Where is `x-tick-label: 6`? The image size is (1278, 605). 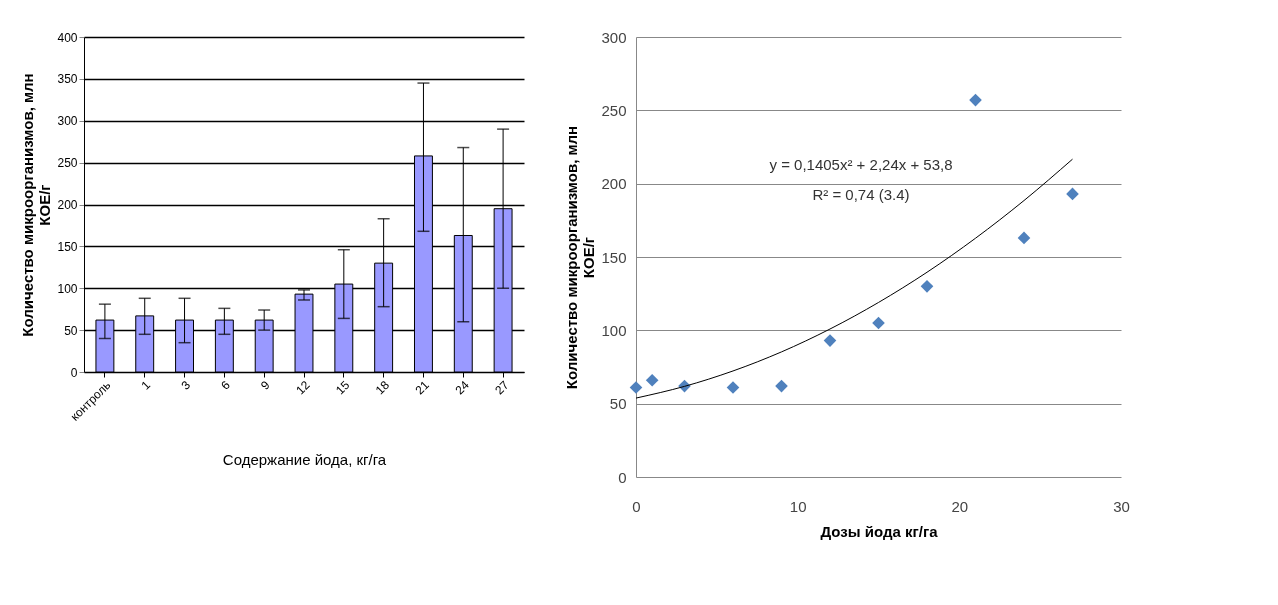
x-tick-label: 6 is located at coordinates (226, 385).